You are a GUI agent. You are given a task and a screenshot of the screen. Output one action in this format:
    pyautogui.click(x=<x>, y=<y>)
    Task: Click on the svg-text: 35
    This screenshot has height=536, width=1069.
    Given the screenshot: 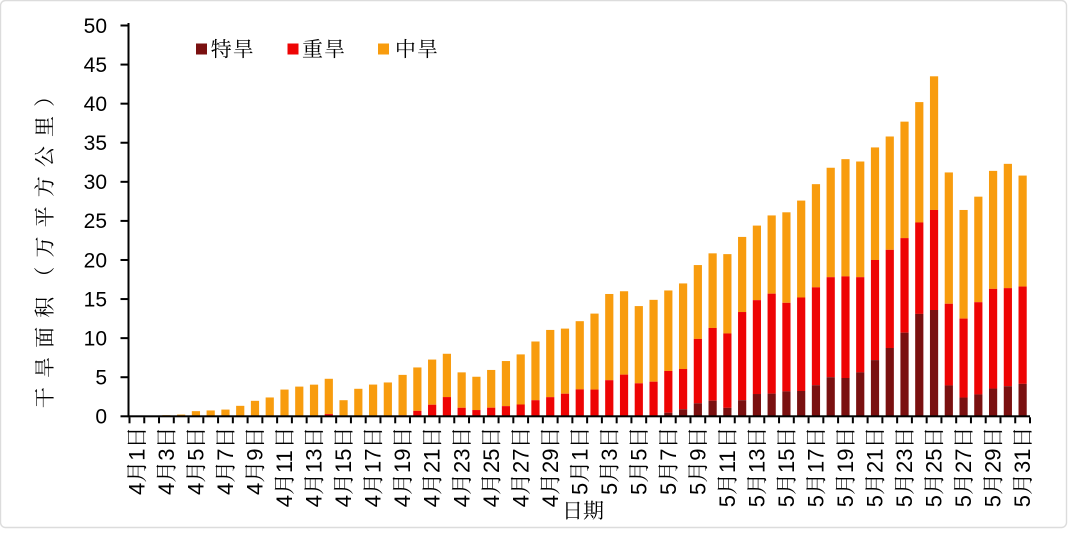 What is the action you would take?
    pyautogui.click(x=95, y=143)
    